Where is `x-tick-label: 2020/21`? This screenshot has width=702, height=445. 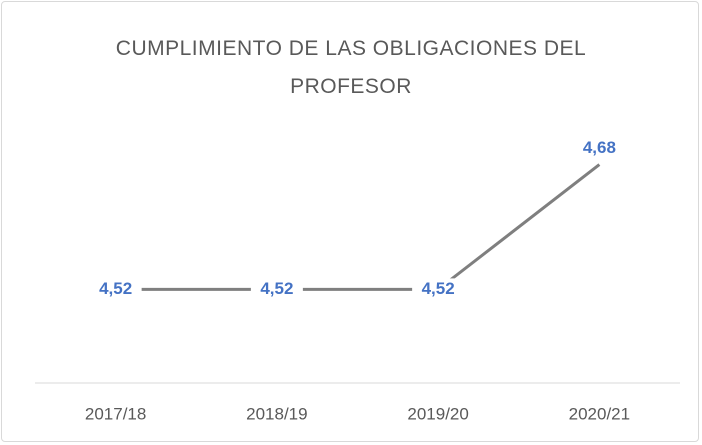
x-tick-label: 2020/21 is located at coordinates (599, 413).